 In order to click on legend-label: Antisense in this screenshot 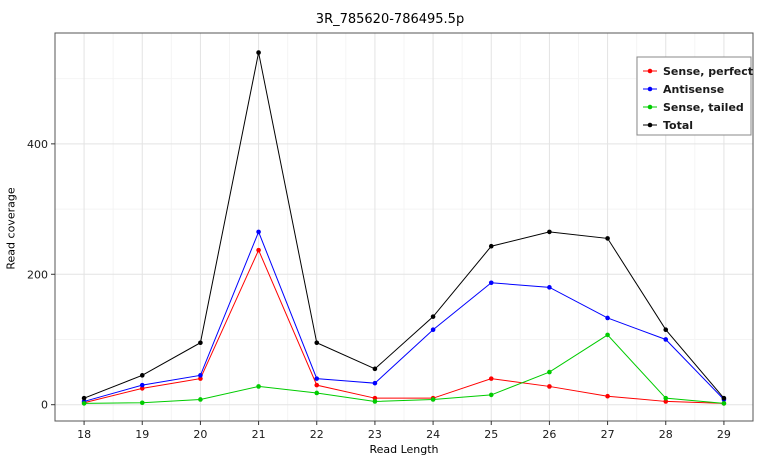, I will do `click(693, 89)`.